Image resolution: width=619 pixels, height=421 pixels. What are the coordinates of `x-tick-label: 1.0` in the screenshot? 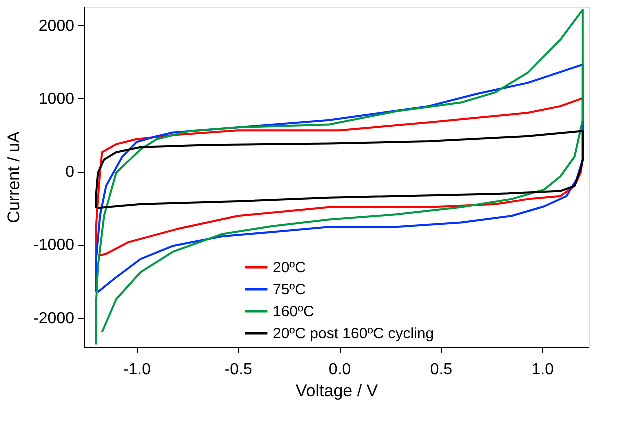 It's located at (543, 370).